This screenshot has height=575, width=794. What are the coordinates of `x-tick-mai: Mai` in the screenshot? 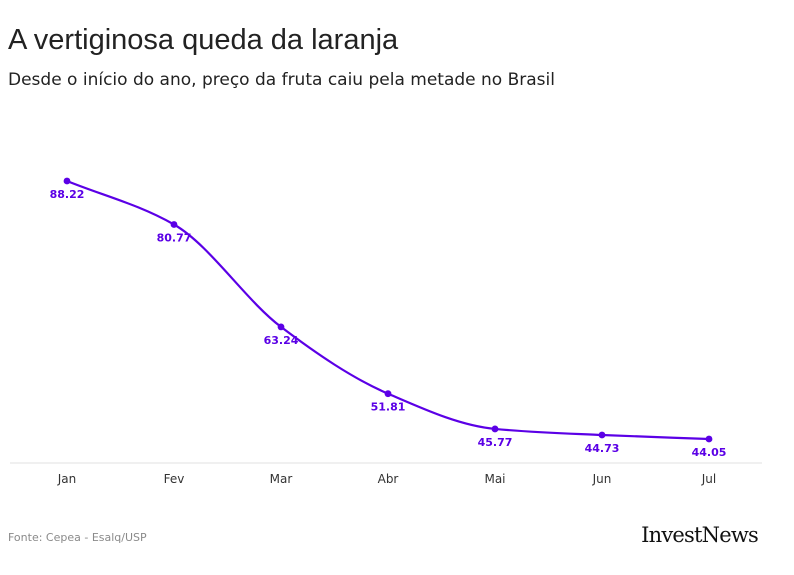 It's located at (494, 479).